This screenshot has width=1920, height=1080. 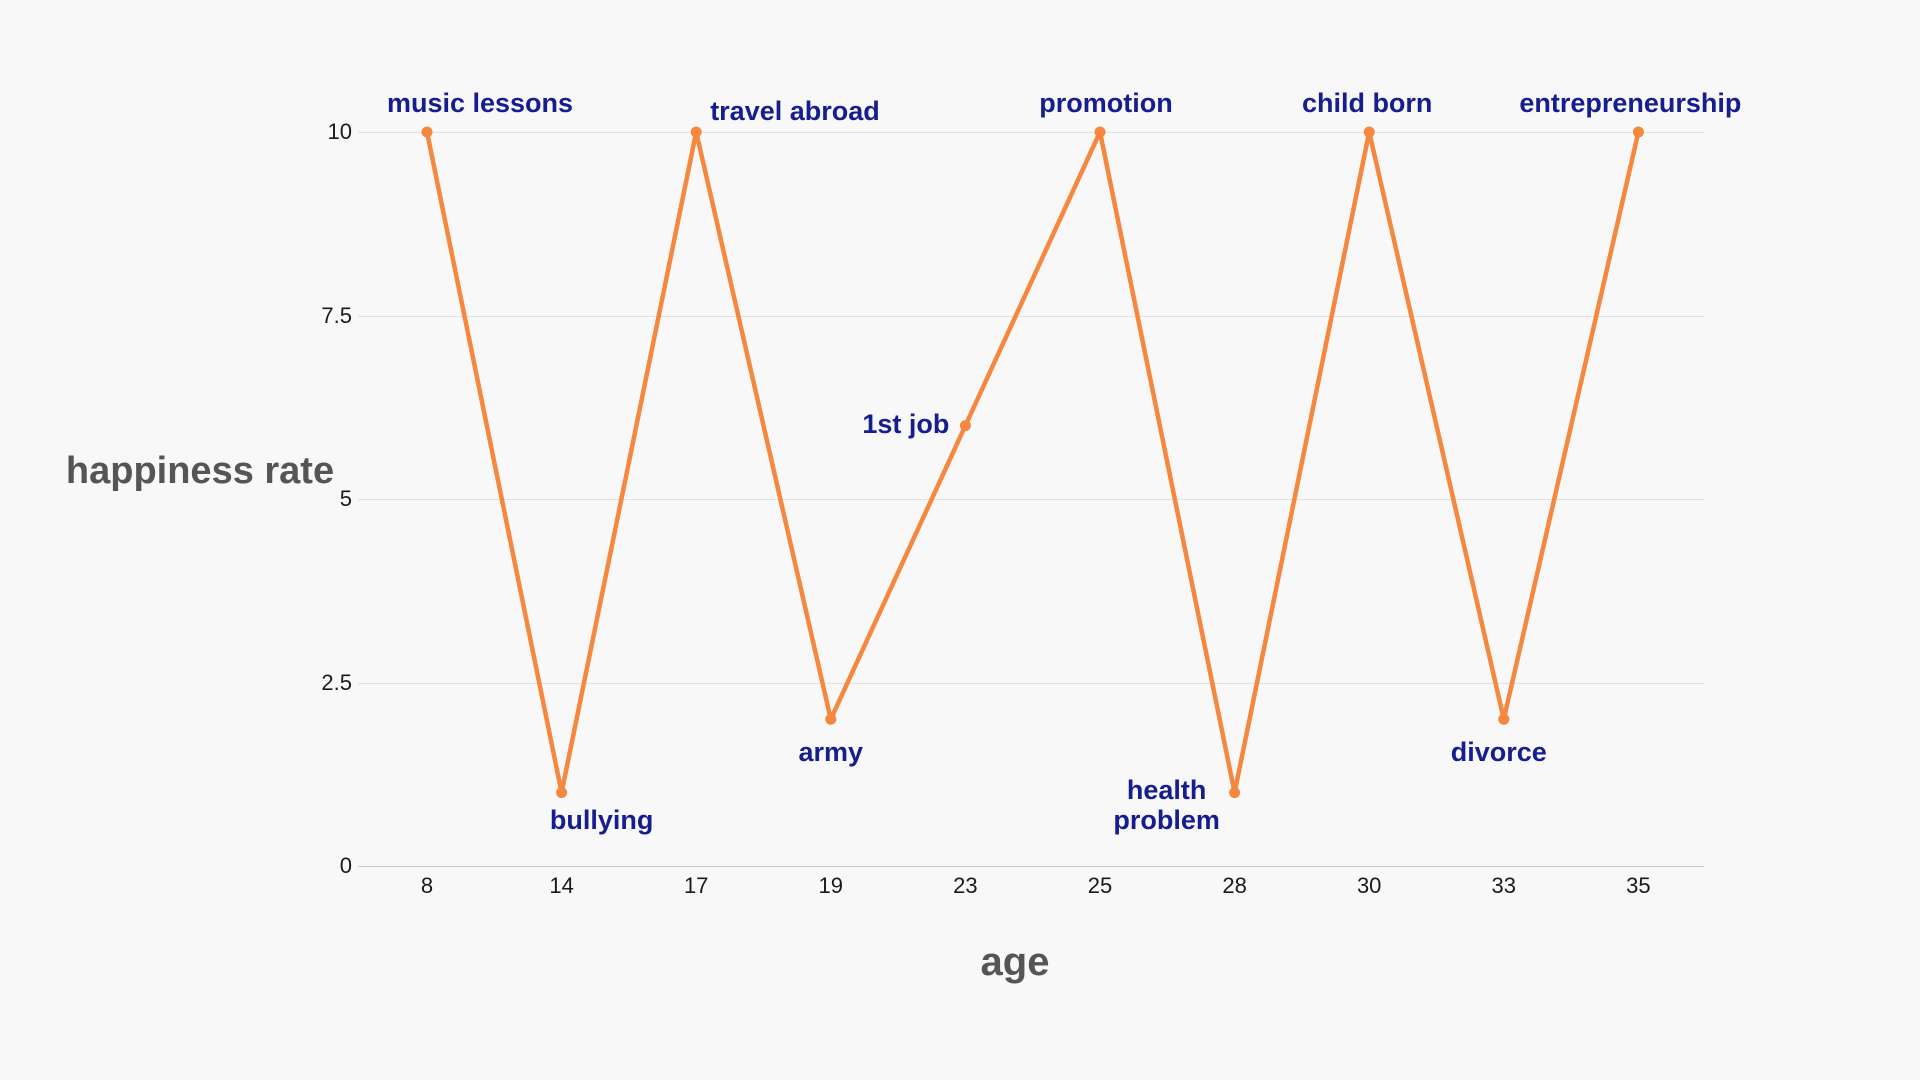 What do you see at coordinates (831, 752) in the screenshot?
I see `event-annotation-label: army` at bounding box center [831, 752].